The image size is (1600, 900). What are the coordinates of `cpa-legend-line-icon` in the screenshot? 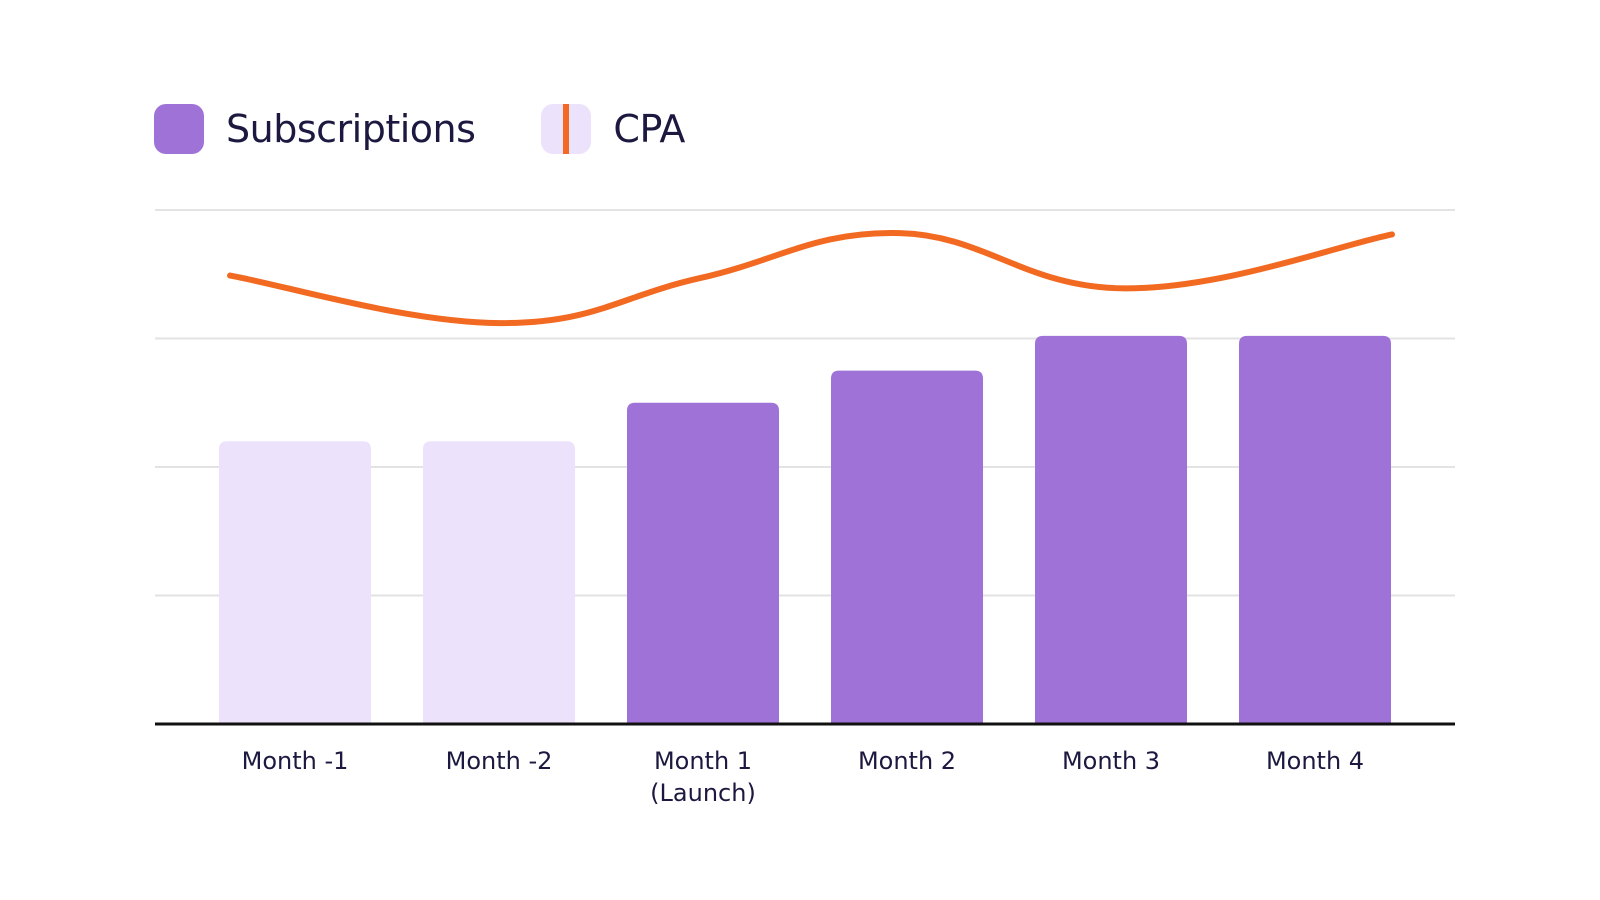 It's located at (566, 129).